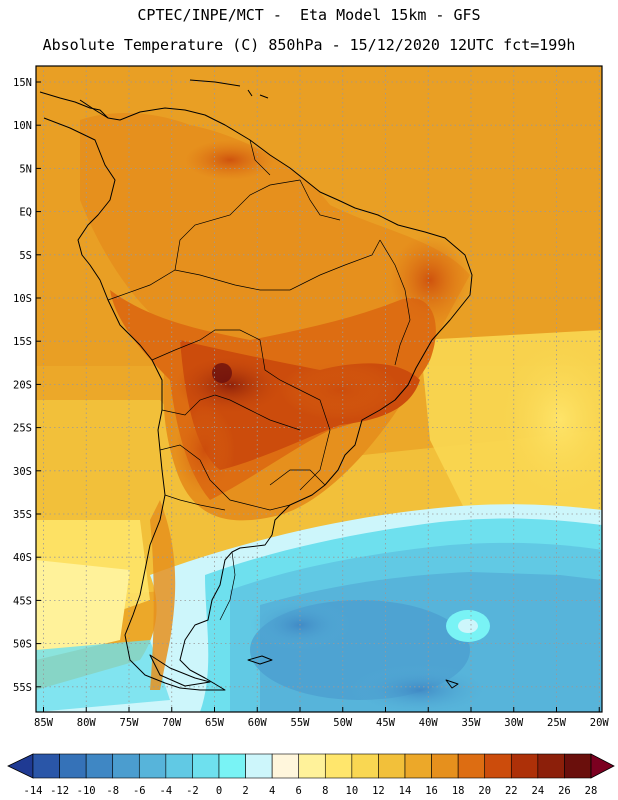  What do you see at coordinates (602, 766) in the screenshot?
I see `colorbar-high-arrow` at bounding box center [602, 766].